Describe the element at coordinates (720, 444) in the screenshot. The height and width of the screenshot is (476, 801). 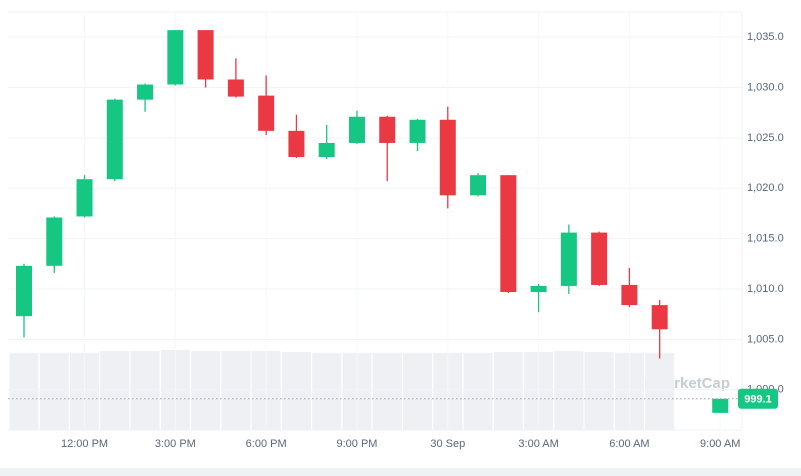
I see `x-tick-label: 9:00 AM` at that location.